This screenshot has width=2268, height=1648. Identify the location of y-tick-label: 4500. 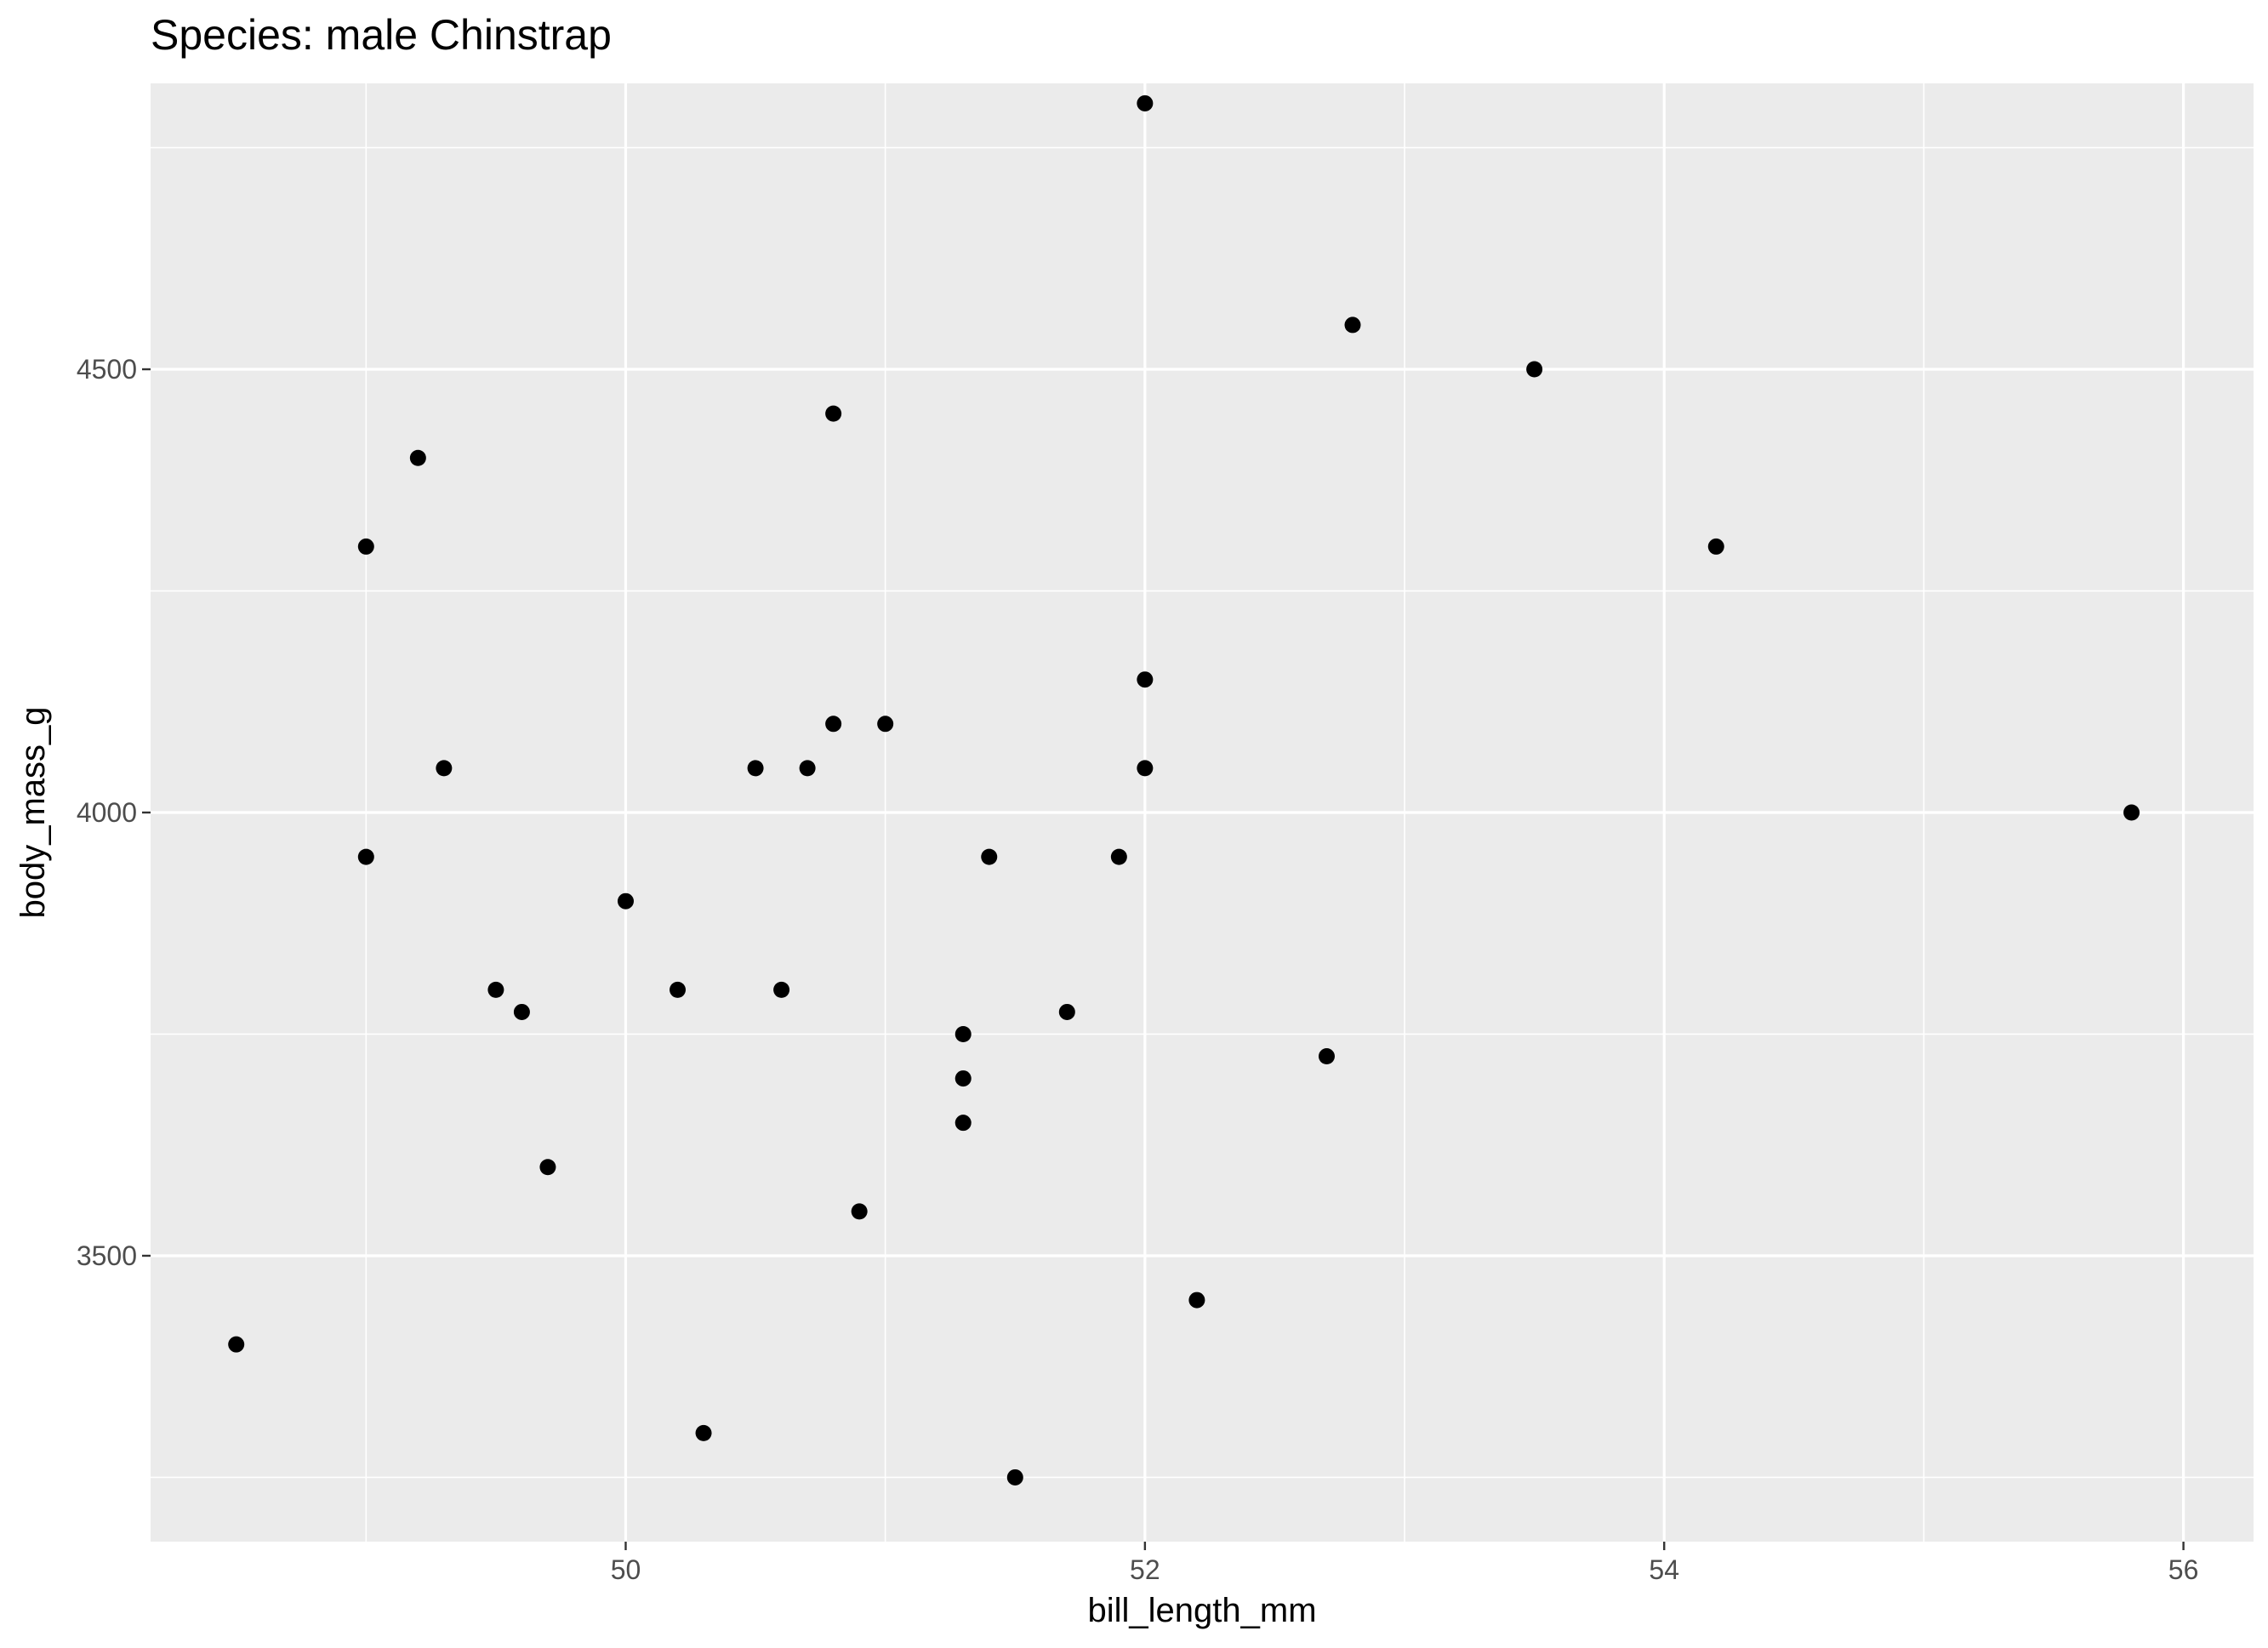
(107, 369).